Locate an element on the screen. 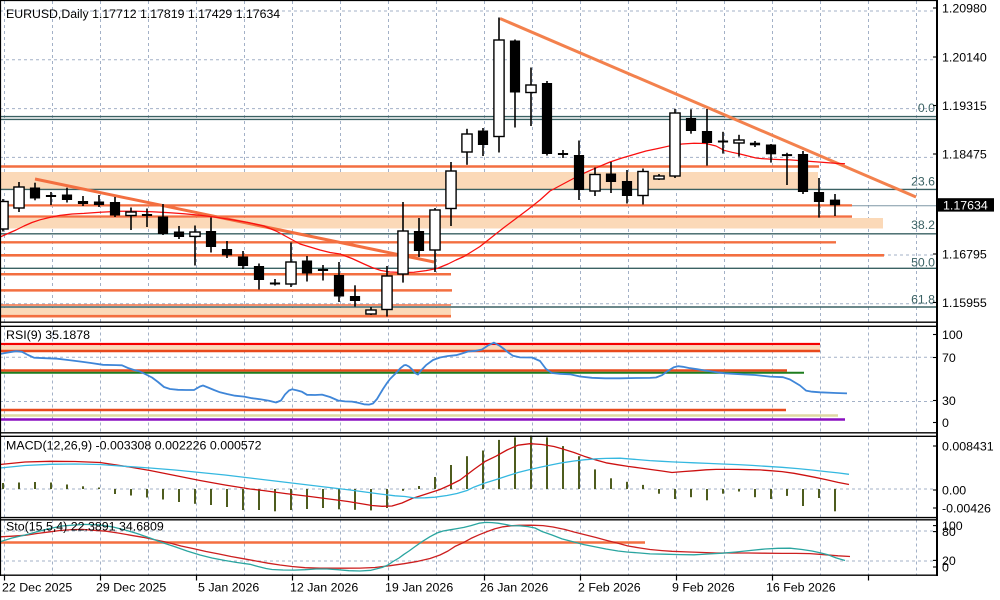  svg-text: 80 is located at coordinates (949, 532).